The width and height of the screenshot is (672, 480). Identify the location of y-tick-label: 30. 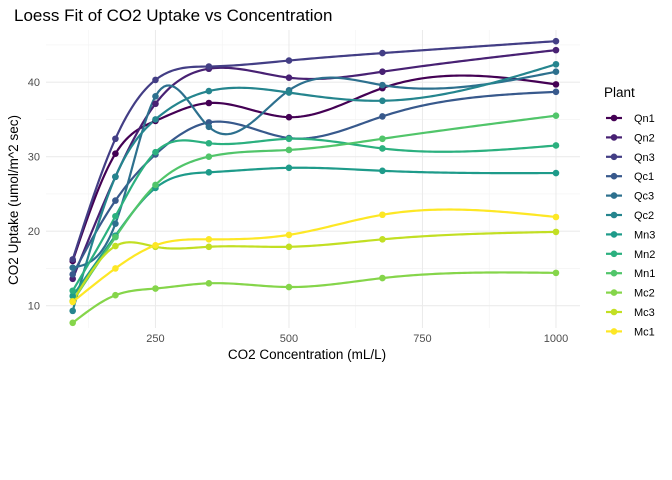
(34, 158).